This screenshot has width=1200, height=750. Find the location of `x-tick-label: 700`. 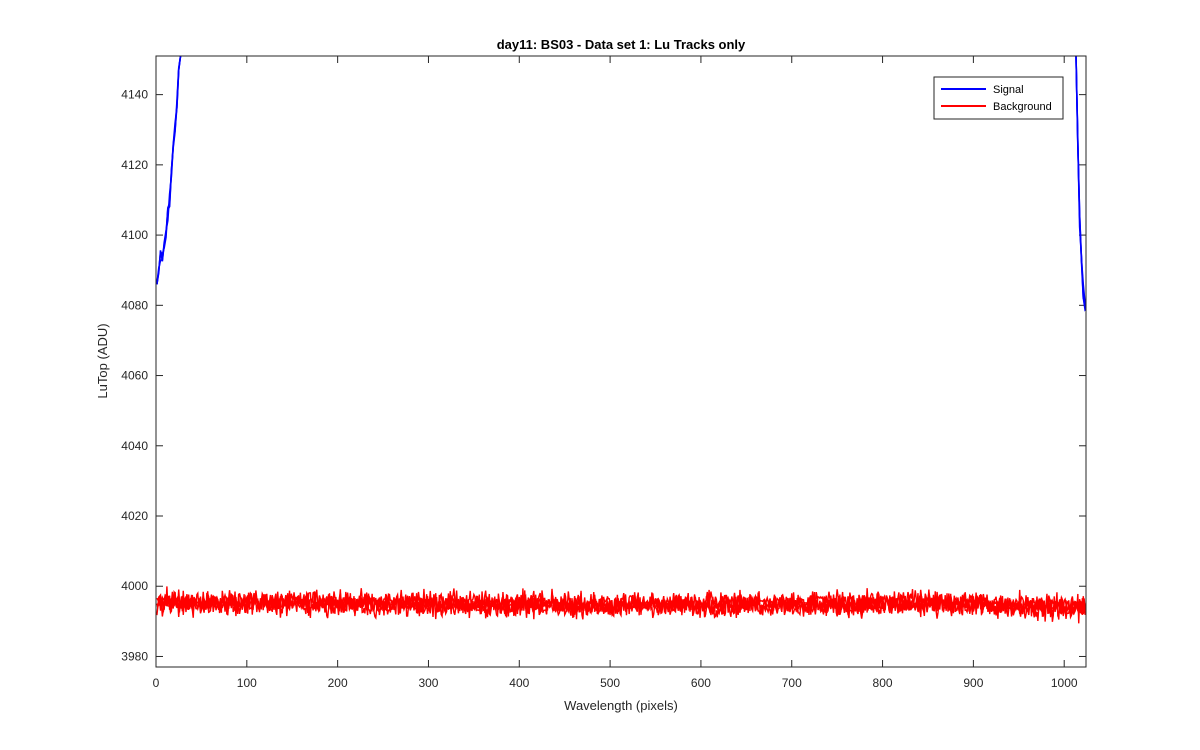

x-tick-label: 700 is located at coordinates (792, 683).